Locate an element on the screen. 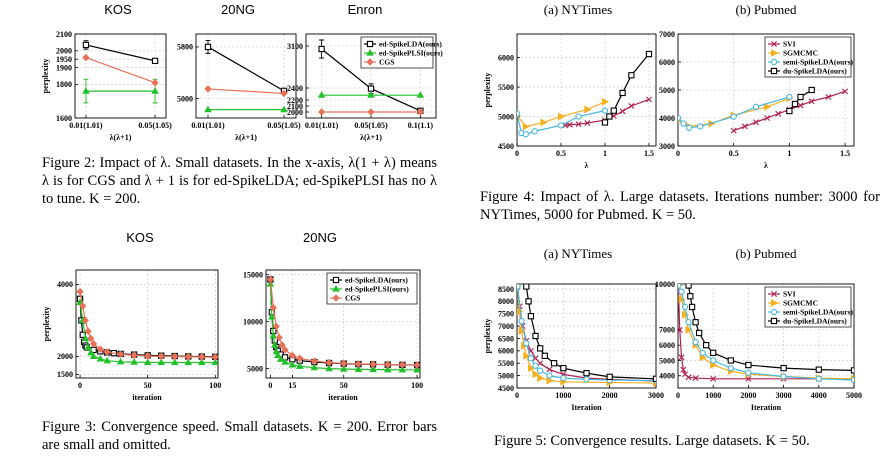 This screenshot has height=460, width=892. fig4-pubmed-legend-marker-semi-spikelda is located at coordinates (774, 62).